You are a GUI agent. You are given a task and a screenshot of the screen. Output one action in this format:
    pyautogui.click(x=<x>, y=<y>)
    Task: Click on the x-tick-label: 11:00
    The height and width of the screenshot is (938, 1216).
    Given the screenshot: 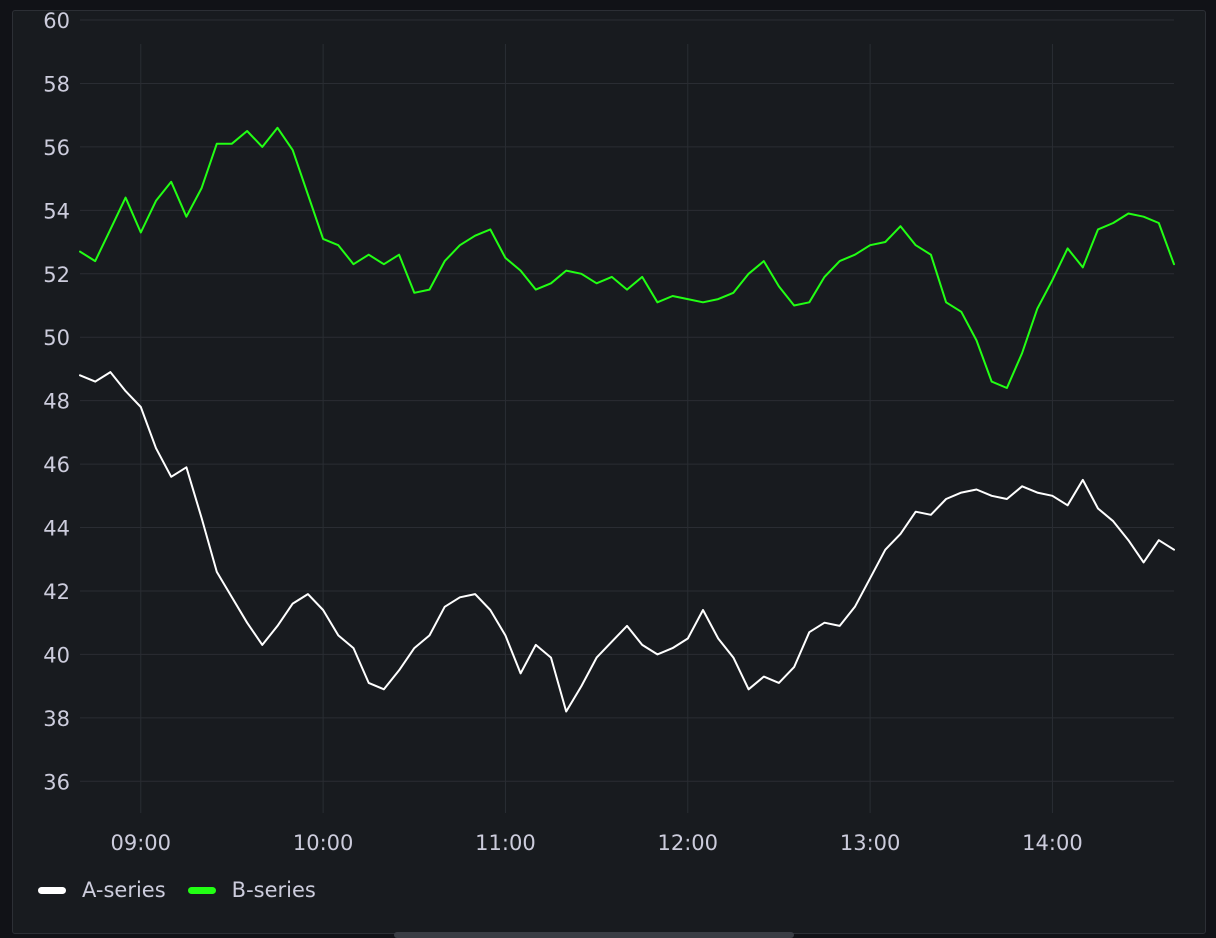 What is the action you would take?
    pyautogui.click(x=505, y=843)
    